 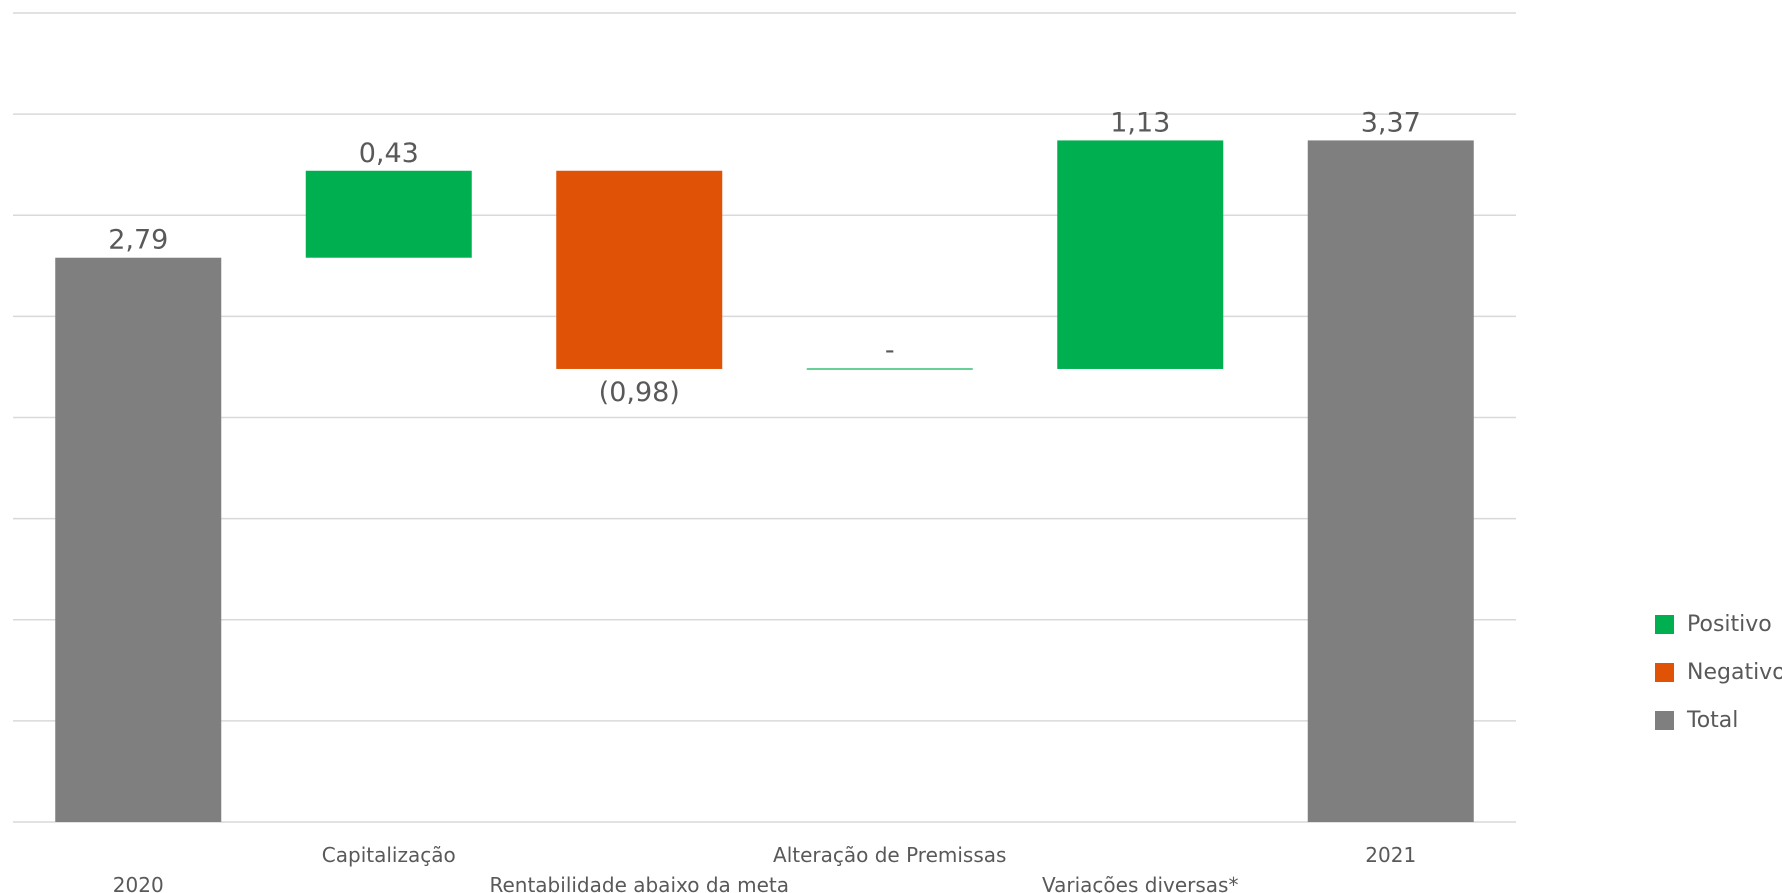 I want to click on legend-swatch-negativo, so click(x=1664, y=672).